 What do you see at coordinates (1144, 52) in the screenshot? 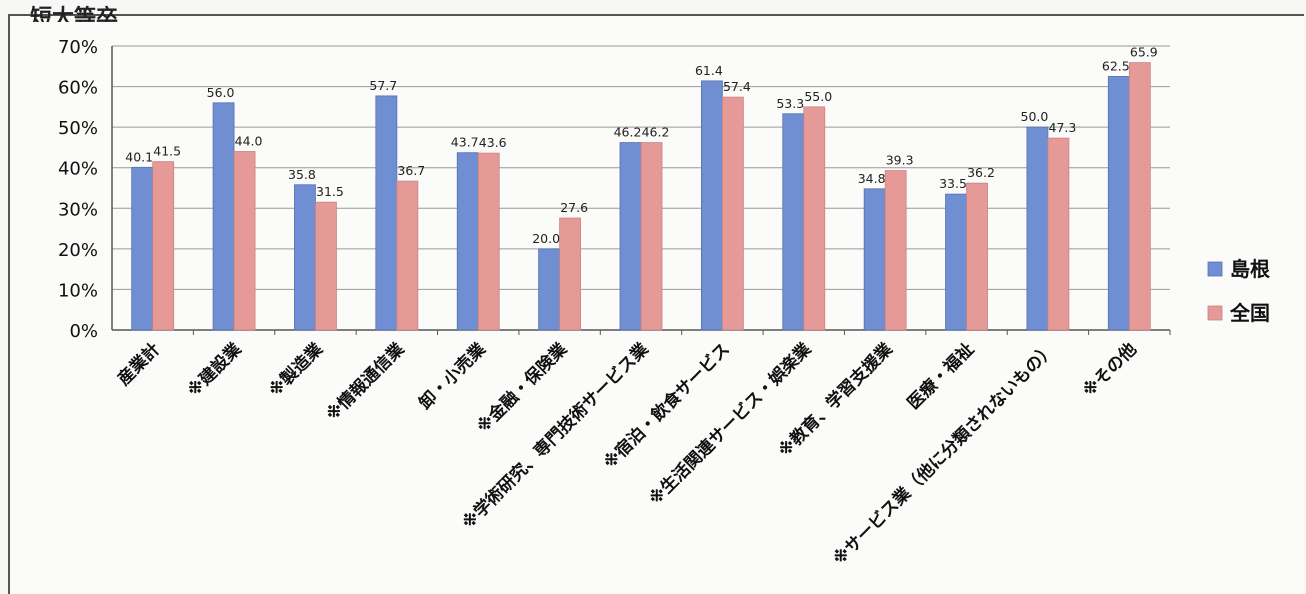
I see `data-label: 65.9` at bounding box center [1144, 52].